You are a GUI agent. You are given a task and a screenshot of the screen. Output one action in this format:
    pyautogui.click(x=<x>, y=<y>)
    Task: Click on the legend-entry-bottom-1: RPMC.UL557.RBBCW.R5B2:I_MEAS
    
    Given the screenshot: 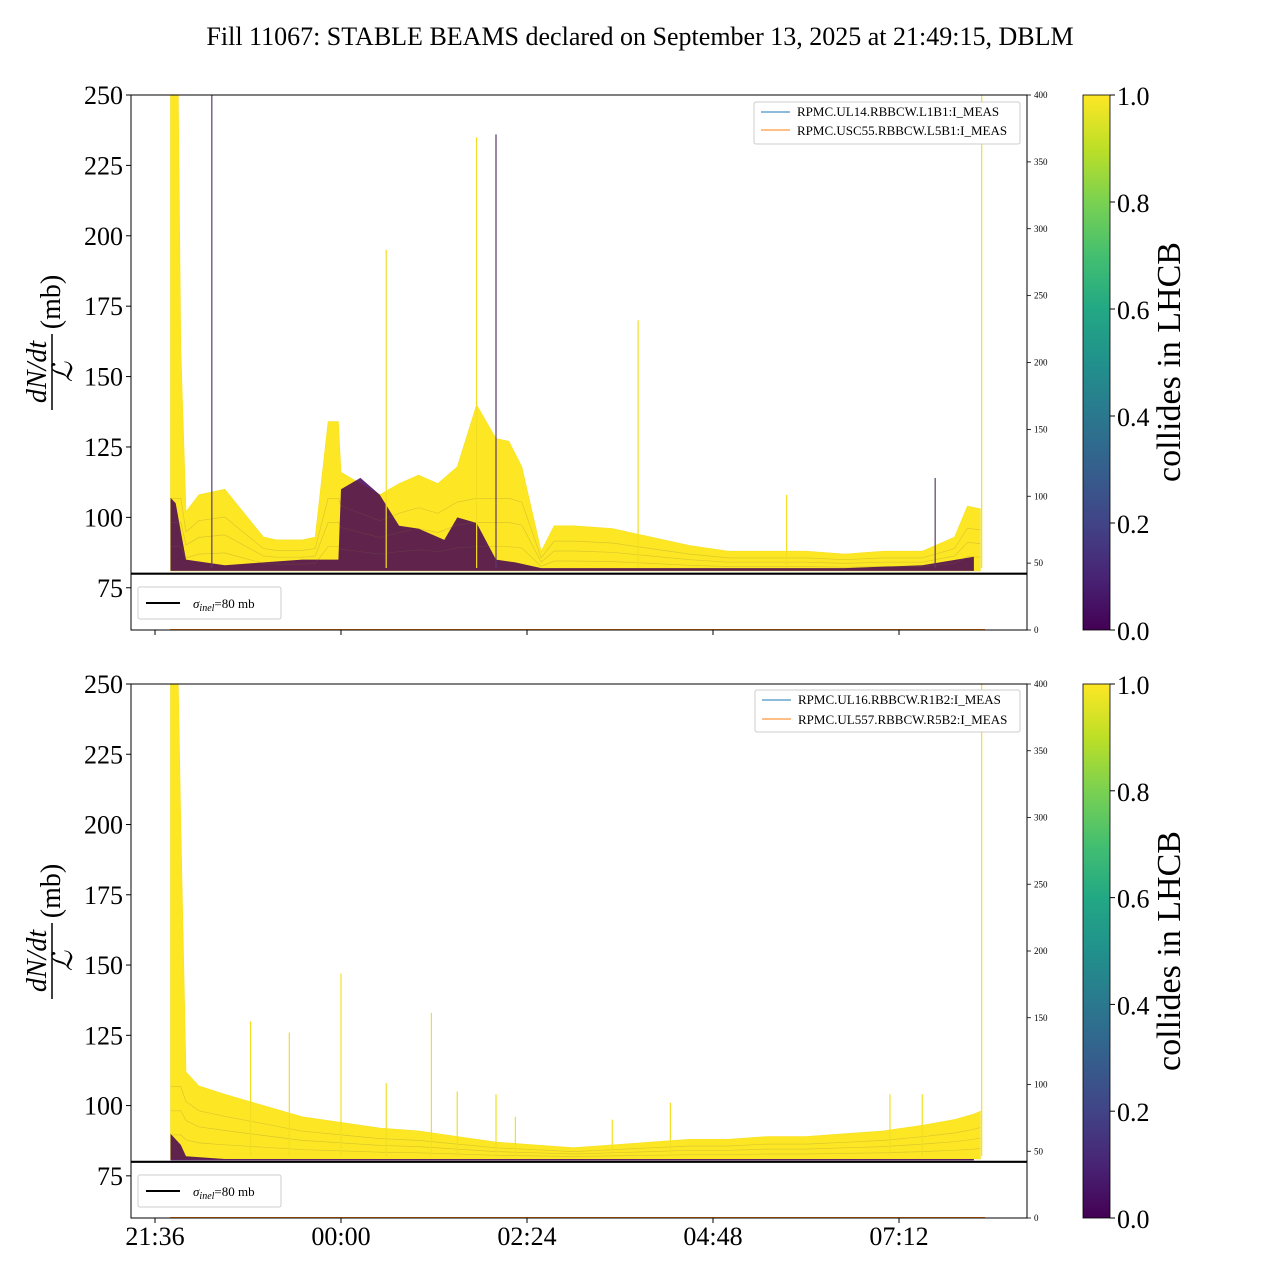 What is the action you would take?
    pyautogui.click(x=902, y=719)
    